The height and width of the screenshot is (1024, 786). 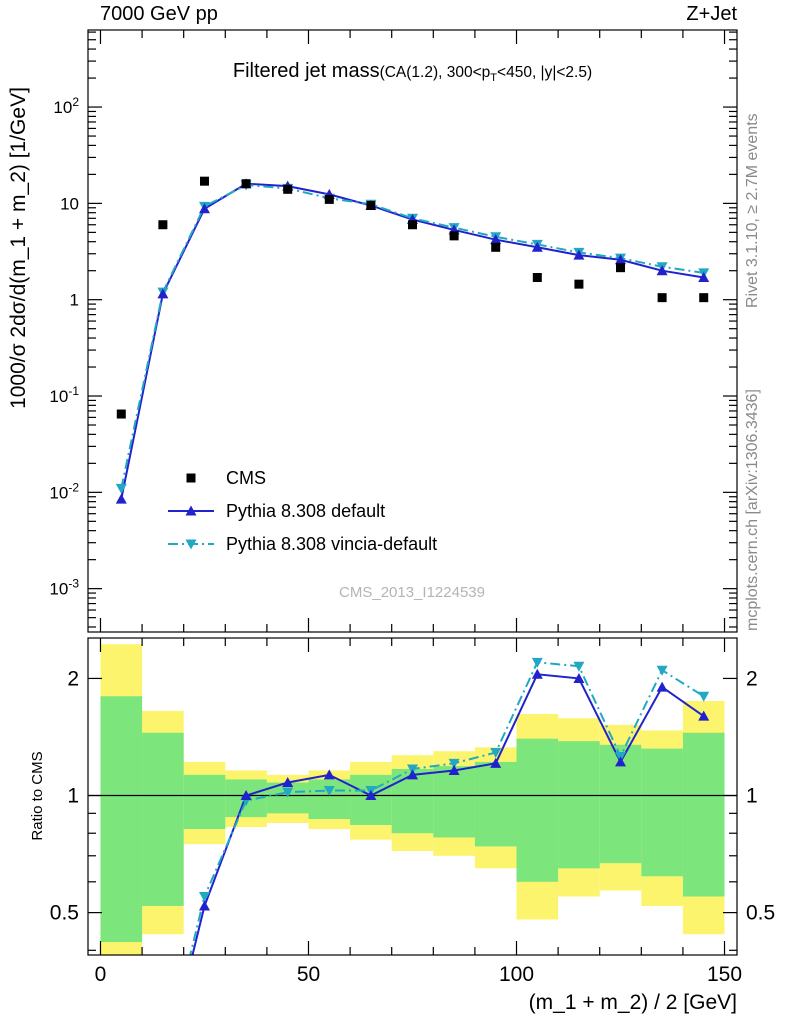 What do you see at coordinates (73, 678) in the screenshot?
I see `y-tick-label-ratio-left: 2` at bounding box center [73, 678].